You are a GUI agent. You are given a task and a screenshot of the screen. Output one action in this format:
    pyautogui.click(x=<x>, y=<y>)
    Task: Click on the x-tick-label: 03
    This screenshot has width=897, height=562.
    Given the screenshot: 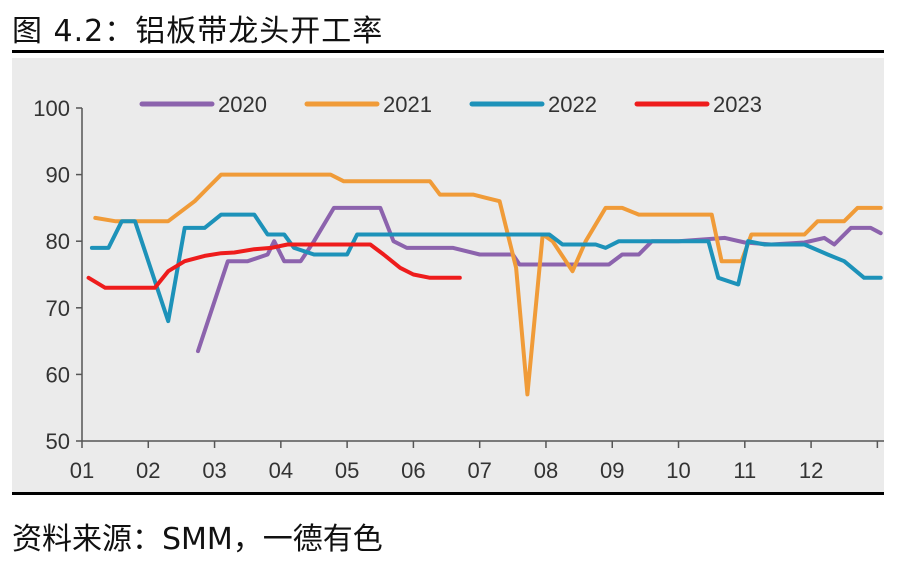 What is the action you would take?
    pyautogui.click(x=214, y=470)
    